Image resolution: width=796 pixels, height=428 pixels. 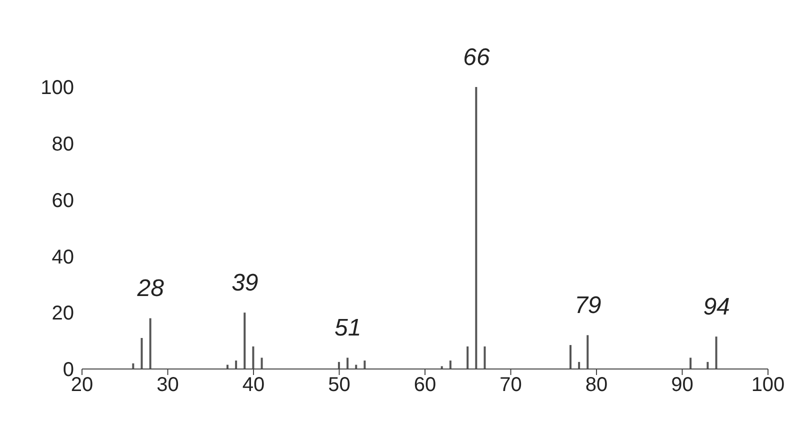 I want to click on annotation: 66, so click(x=476, y=57).